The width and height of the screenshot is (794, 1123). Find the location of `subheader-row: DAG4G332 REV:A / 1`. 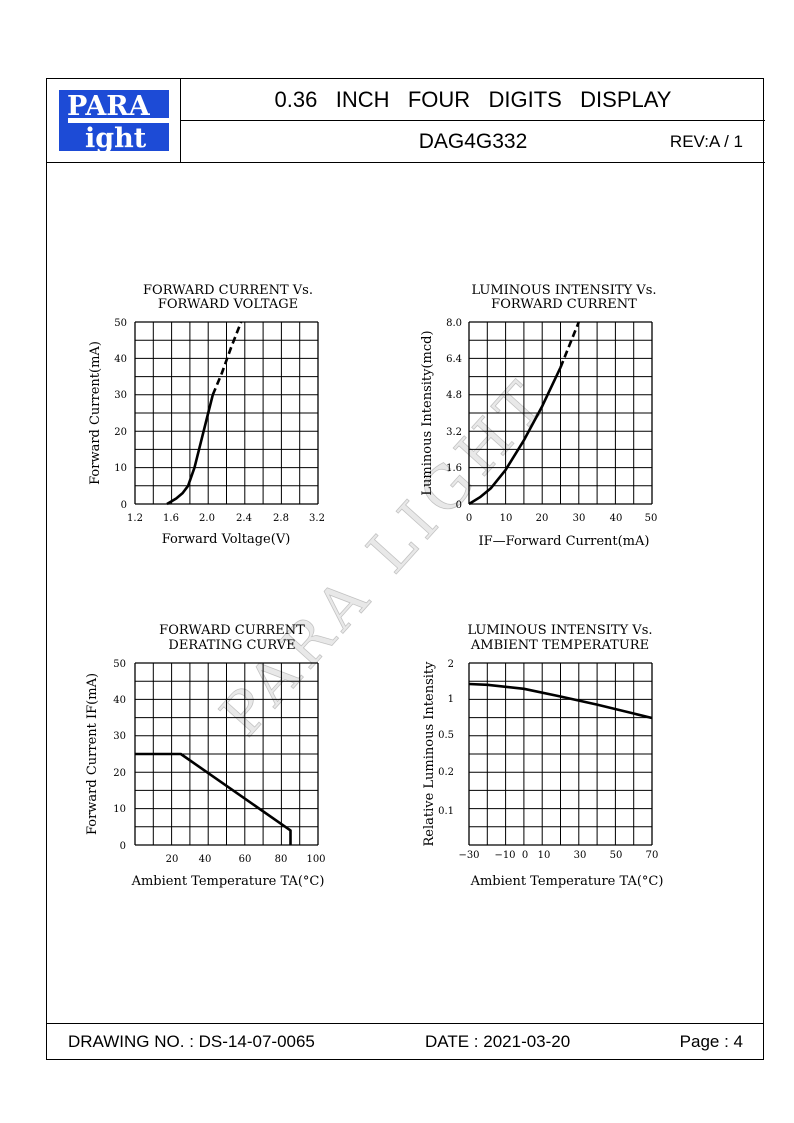

subheader-row: DAG4G332 REV:A / 1 is located at coordinates (473, 142).